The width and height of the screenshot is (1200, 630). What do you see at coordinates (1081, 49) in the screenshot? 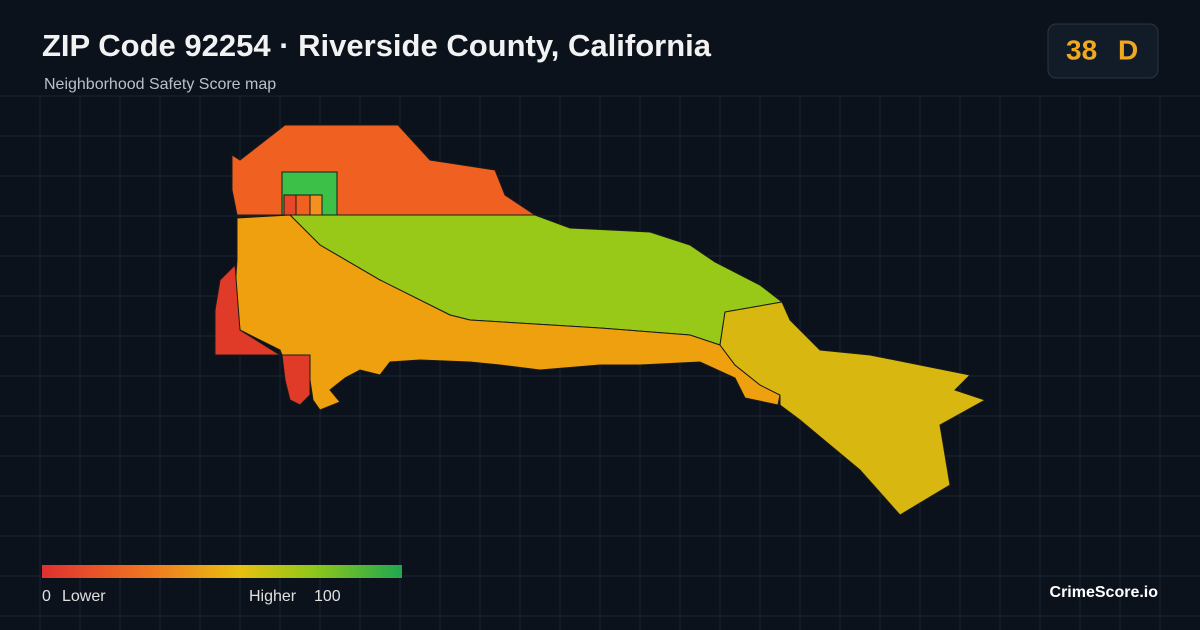
I see `score-value: 38` at bounding box center [1081, 49].